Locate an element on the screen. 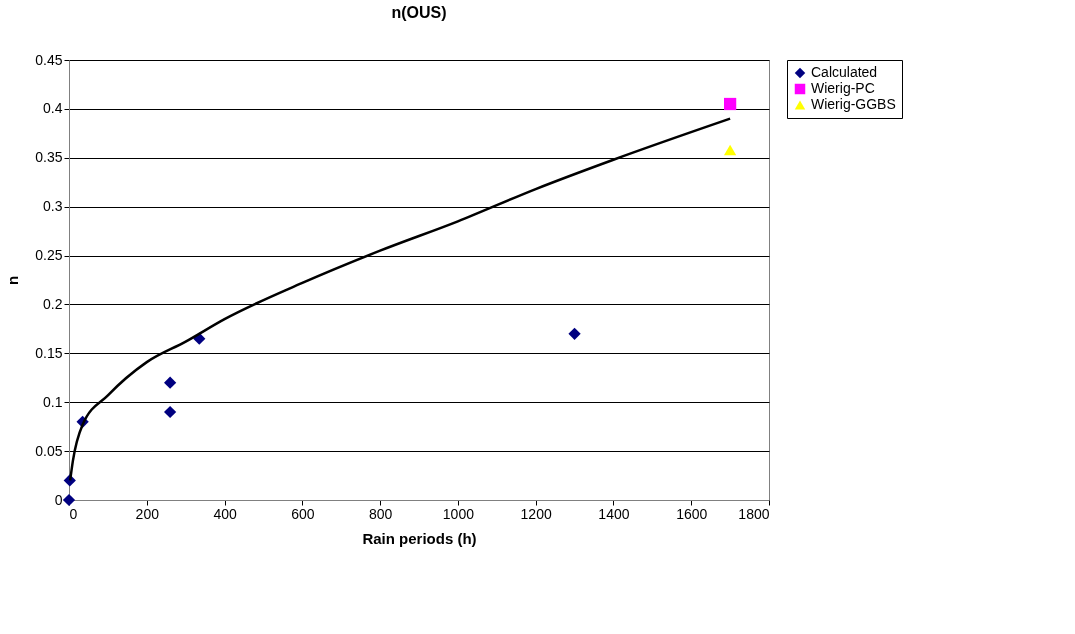  chart-title: n(OUS) is located at coordinates (419, 12).